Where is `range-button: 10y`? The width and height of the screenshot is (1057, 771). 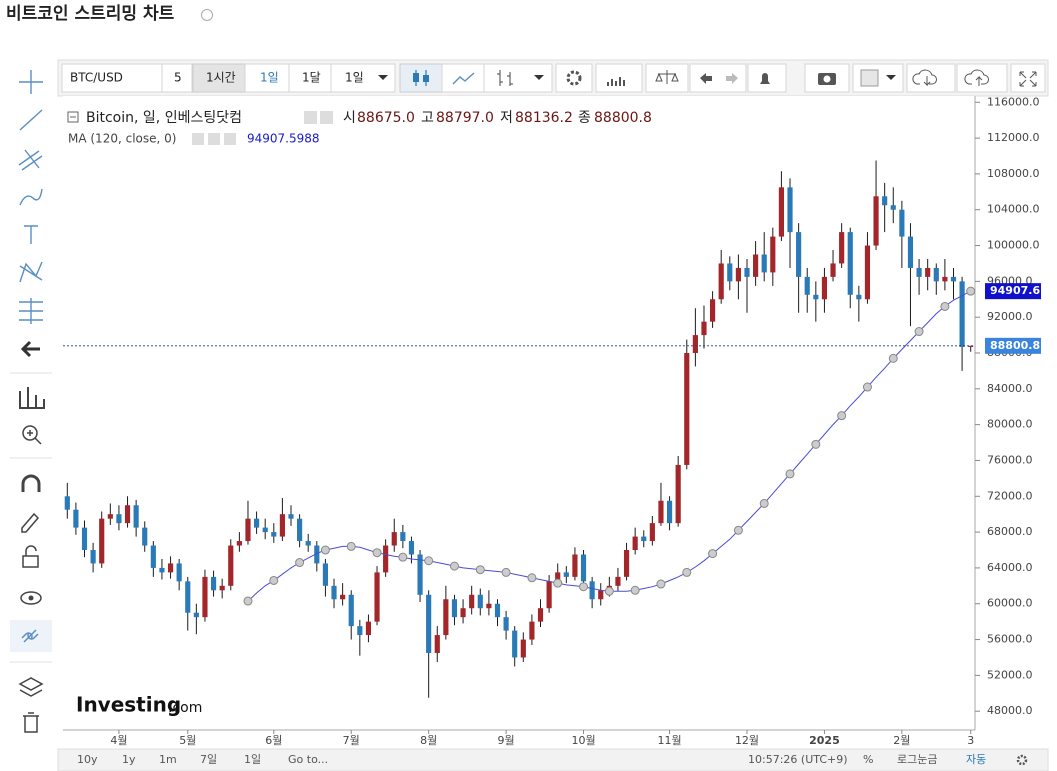
range-button: 10y is located at coordinates (87, 759).